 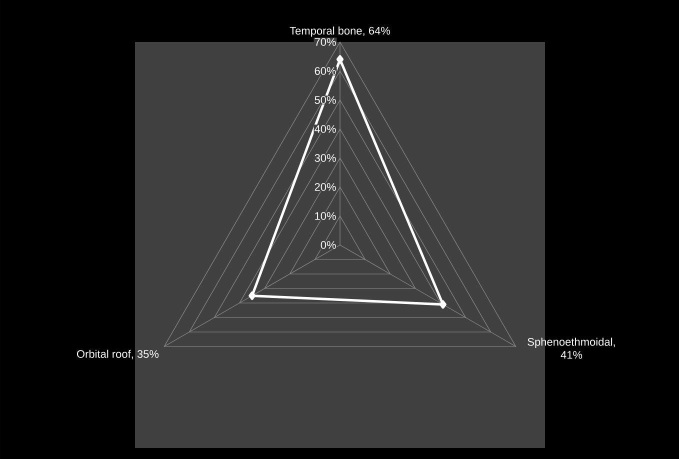 What do you see at coordinates (325, 158) in the screenshot?
I see `y-tick-label: 30%` at bounding box center [325, 158].